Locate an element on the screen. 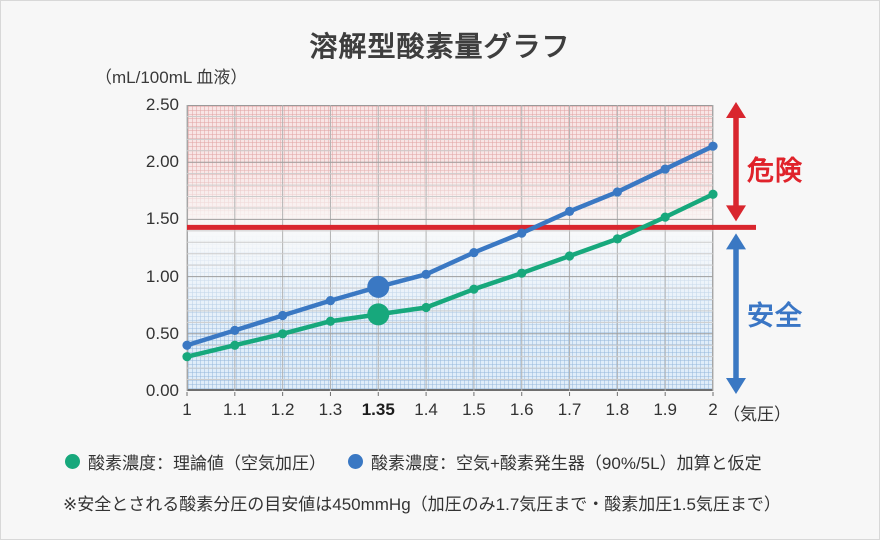 This screenshot has height=540, width=880. x-tick-label: 1.3 is located at coordinates (330, 409).